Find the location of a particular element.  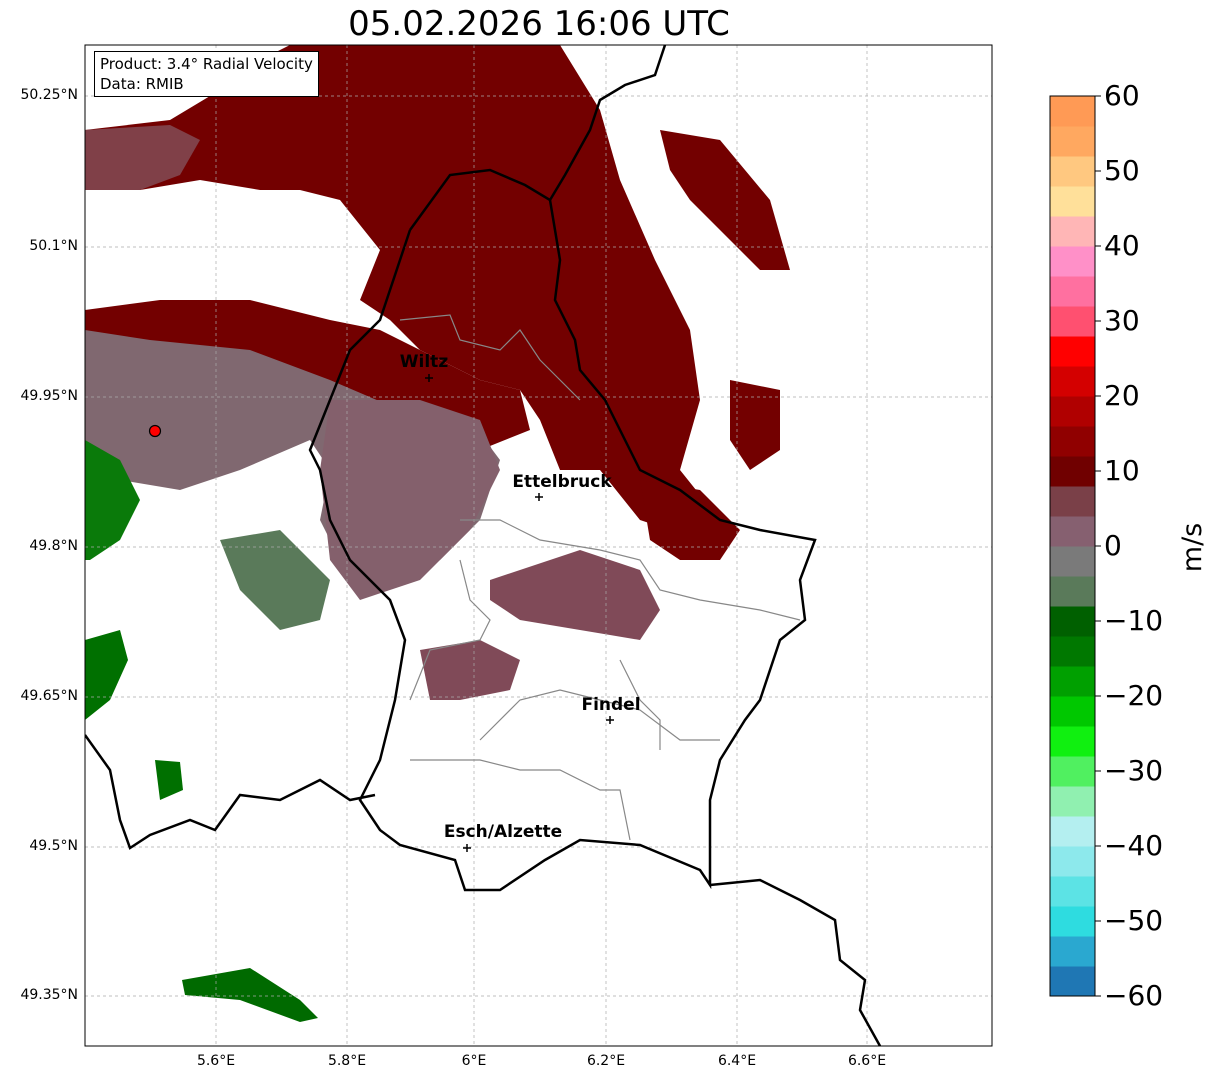

colorbar-tick: 40 is located at coordinates (1122, 245).